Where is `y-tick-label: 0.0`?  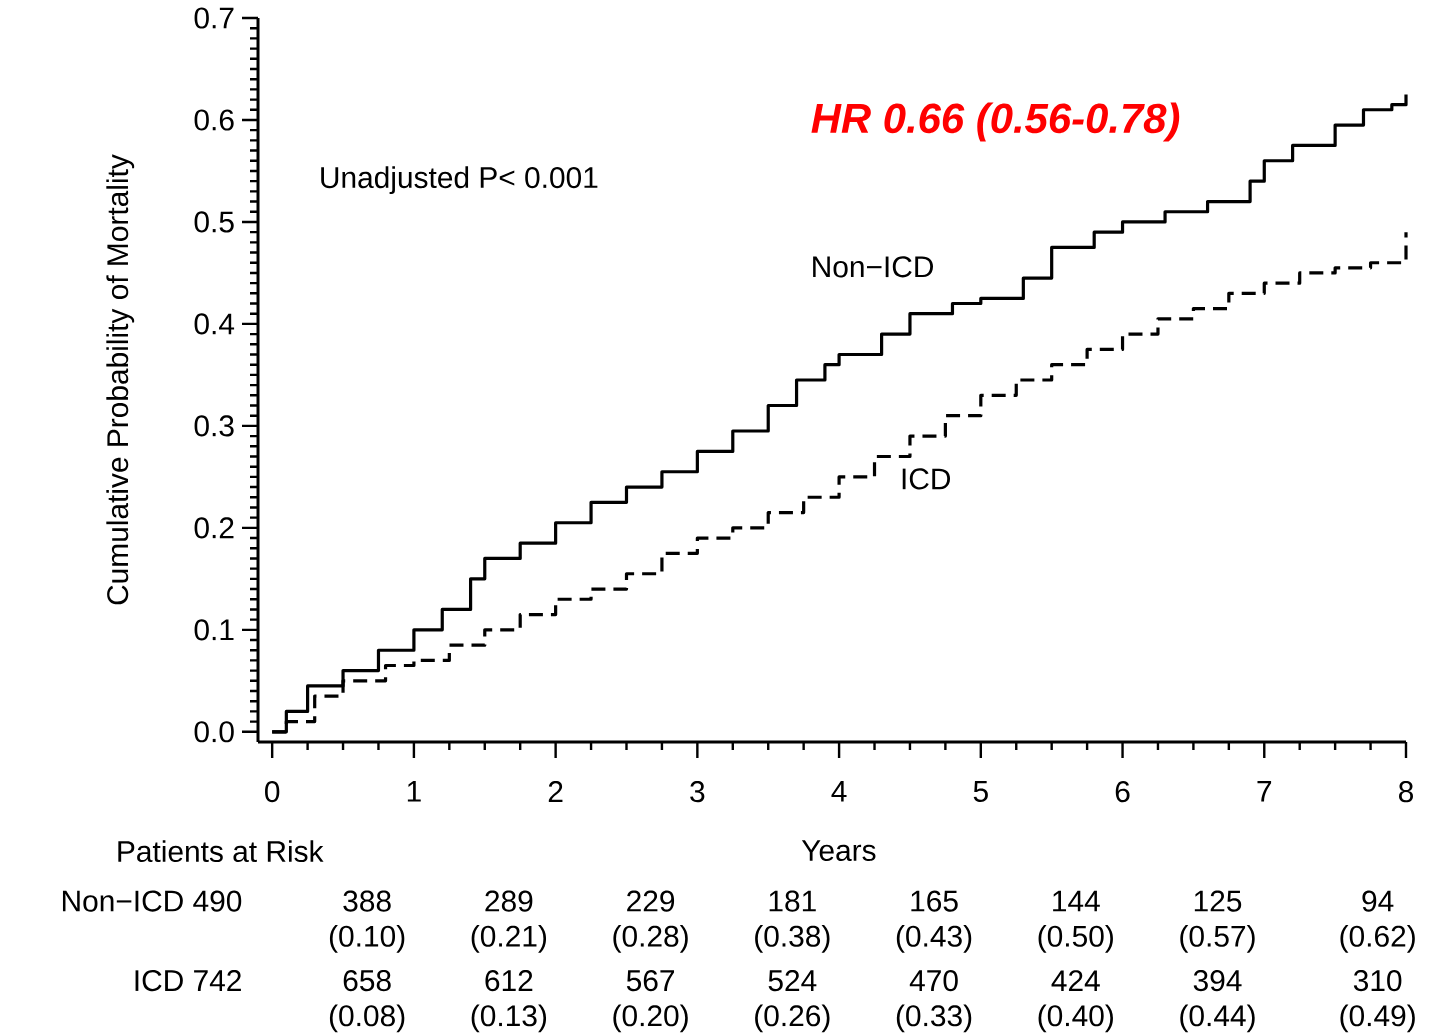 y-tick-label: 0.0 is located at coordinates (214, 732).